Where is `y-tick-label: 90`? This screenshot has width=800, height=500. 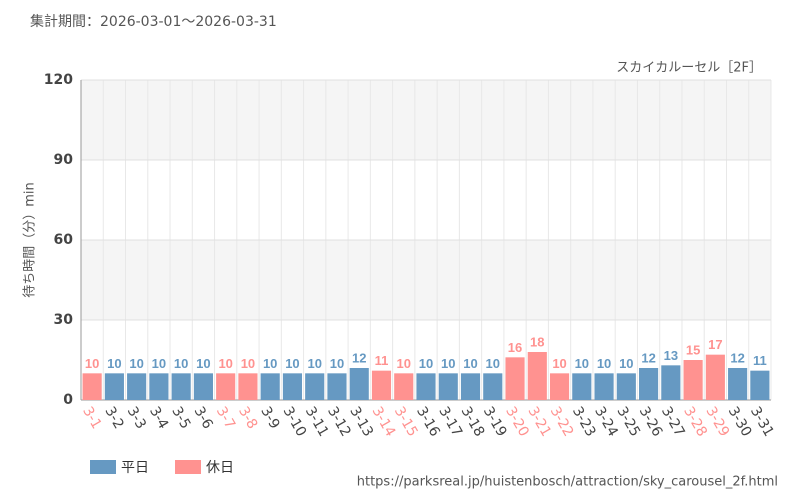 y-tick-label: 90 is located at coordinates (64, 160).